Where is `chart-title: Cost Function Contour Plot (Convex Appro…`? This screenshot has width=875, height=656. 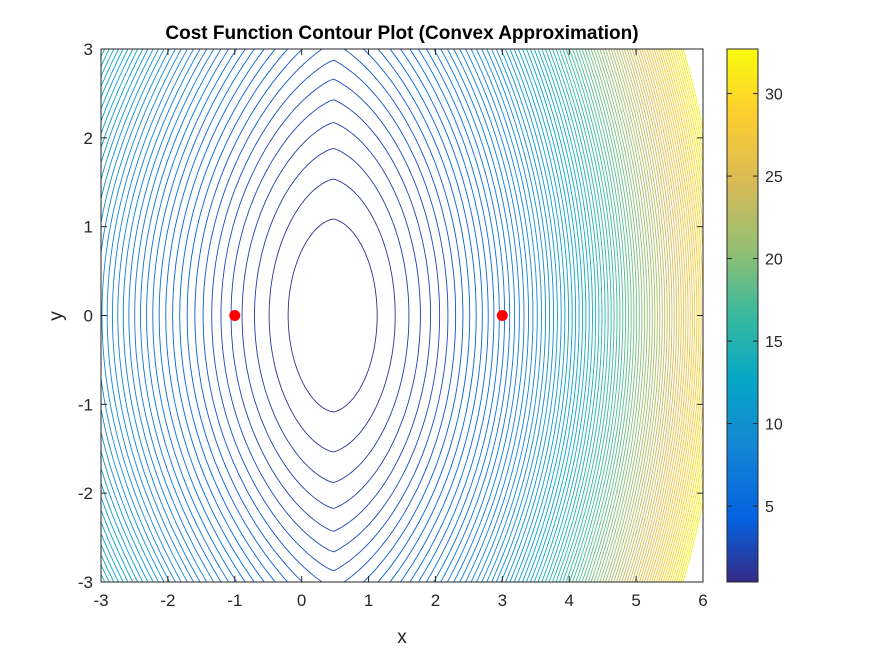 chart-title: Cost Function Contour Plot (Convex Appro… is located at coordinates (401, 33).